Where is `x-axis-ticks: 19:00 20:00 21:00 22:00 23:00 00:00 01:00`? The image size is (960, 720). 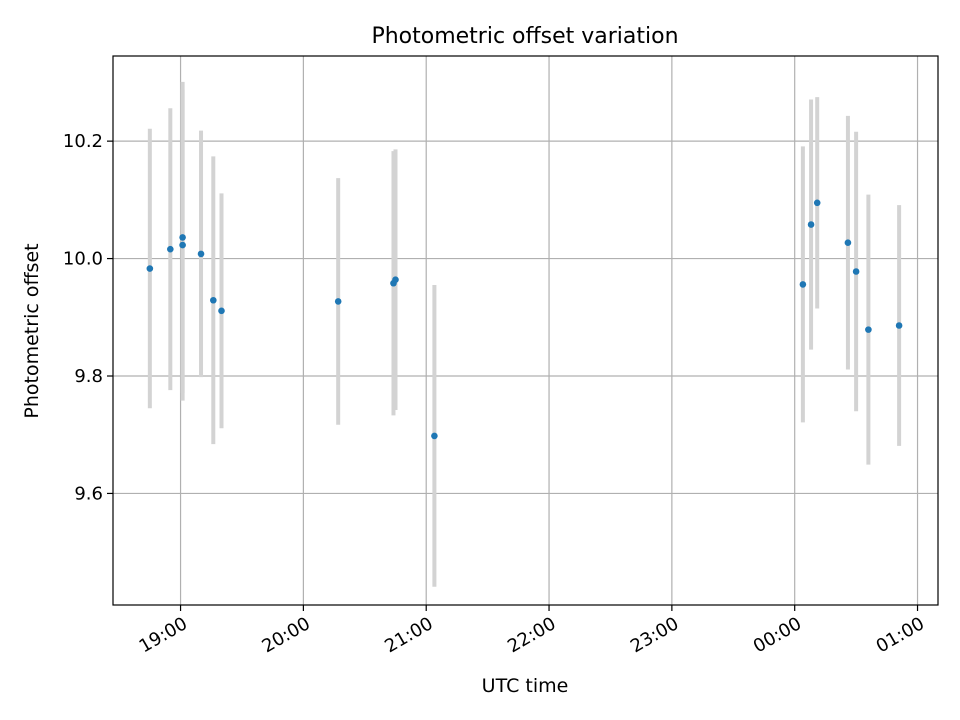 x-axis-ticks: 19:00 20:00 21:00 22:00 23:00 00:00 01:00 is located at coordinates (532, 631).